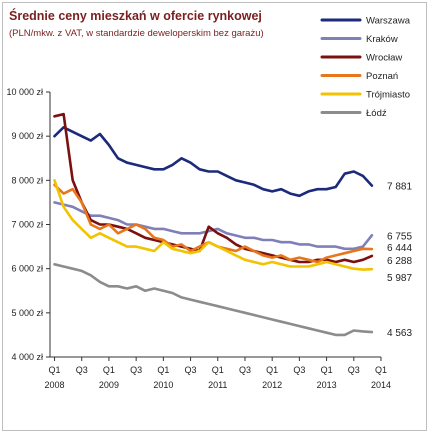 This screenshot has height=435, width=431. Describe the element at coordinates (399, 236) in the screenshot. I see `end-value-label: 6 755` at that location.